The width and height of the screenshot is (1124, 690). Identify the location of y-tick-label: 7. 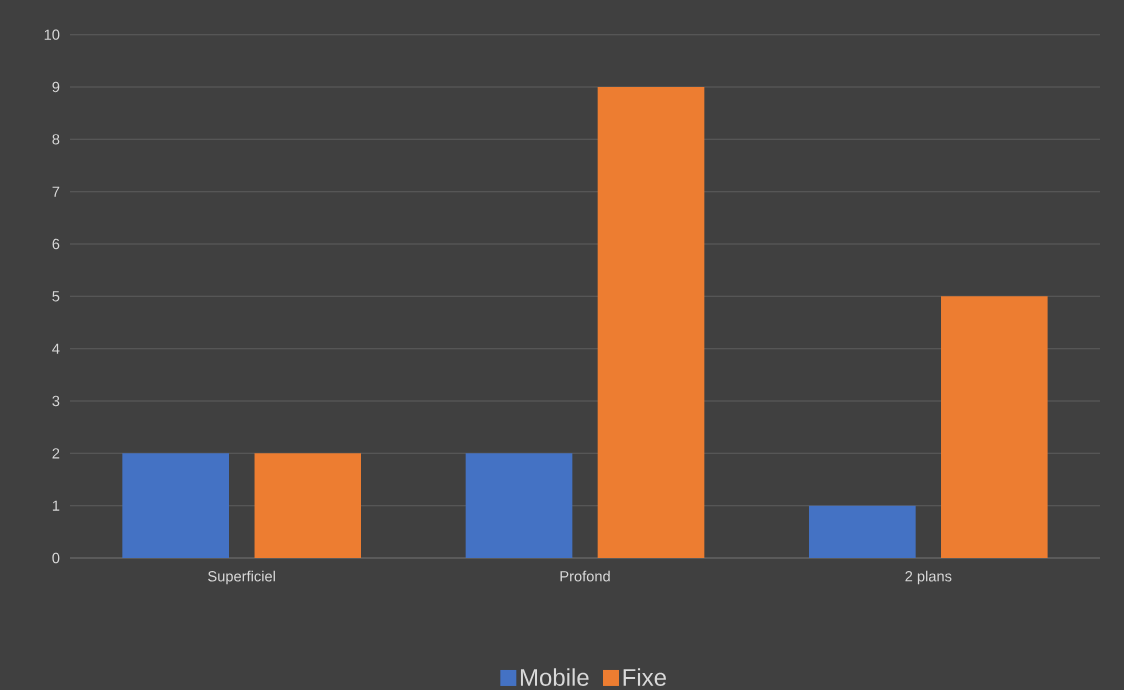
(56, 191).